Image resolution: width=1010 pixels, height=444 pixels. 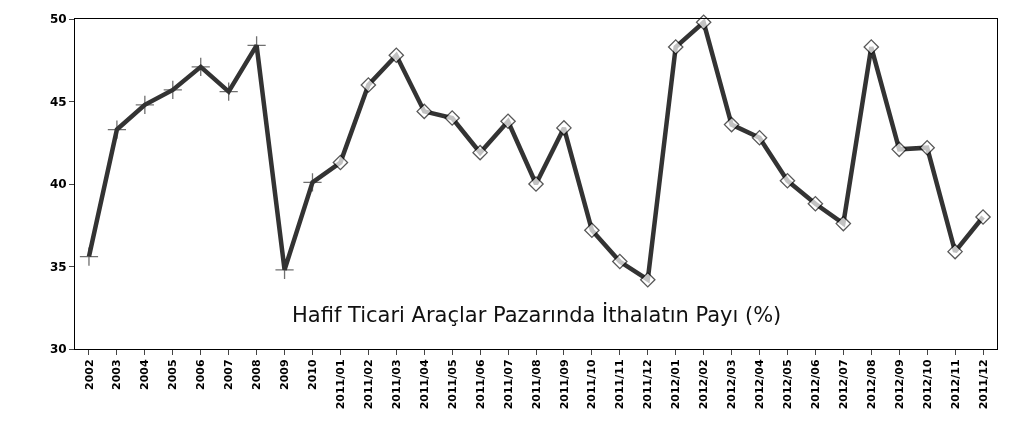 I want to click on x-tick-label: 2003, so click(x=117, y=375).